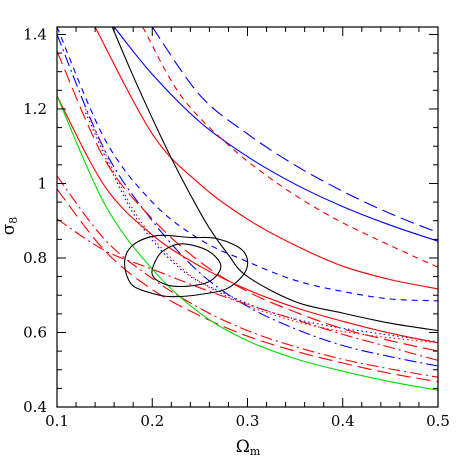  What do you see at coordinates (35, 407) in the screenshot?
I see `y-tick-label: 0.4` at bounding box center [35, 407].